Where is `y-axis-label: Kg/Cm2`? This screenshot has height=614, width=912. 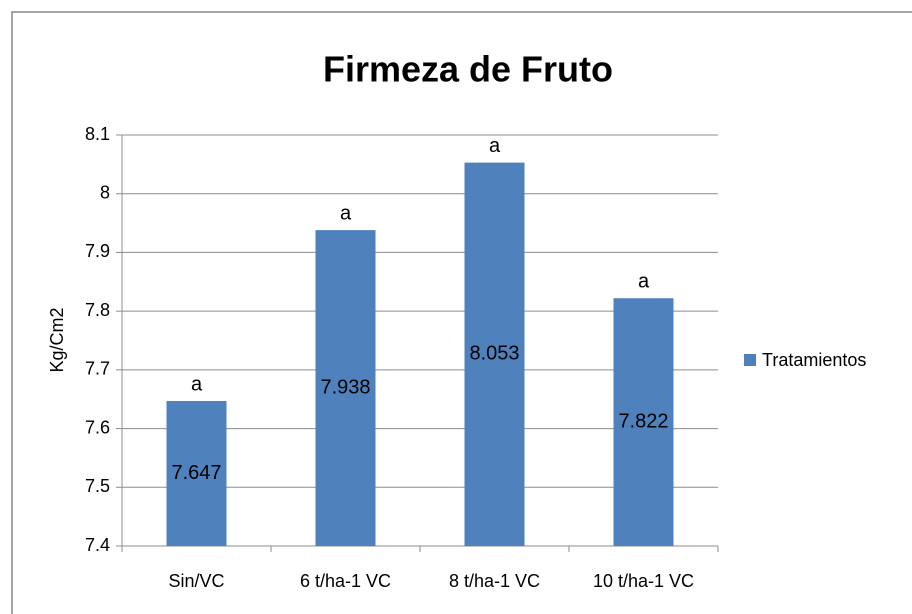 y-axis-label: Kg/Cm2 is located at coordinates (57, 339).